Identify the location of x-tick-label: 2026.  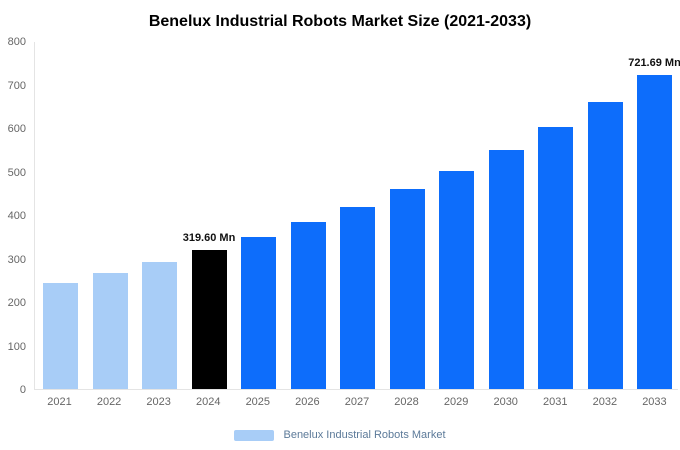
(307, 402).